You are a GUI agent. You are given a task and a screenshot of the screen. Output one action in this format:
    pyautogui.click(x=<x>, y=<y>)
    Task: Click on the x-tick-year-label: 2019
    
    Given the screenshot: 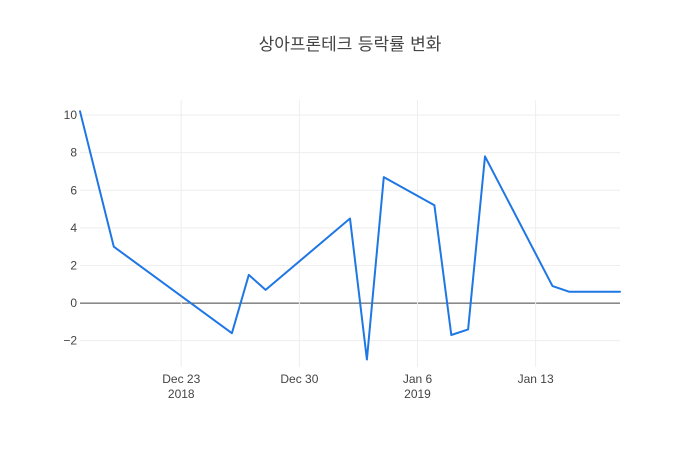 What is the action you would take?
    pyautogui.click(x=417, y=394)
    